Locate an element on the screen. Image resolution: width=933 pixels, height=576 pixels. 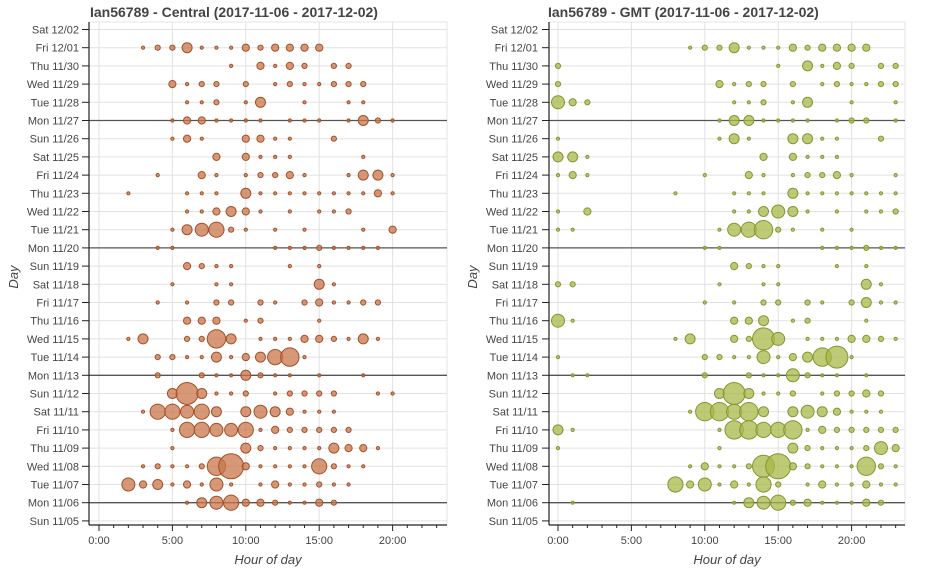
x-tick-label: 0:00 is located at coordinates (98, 541).